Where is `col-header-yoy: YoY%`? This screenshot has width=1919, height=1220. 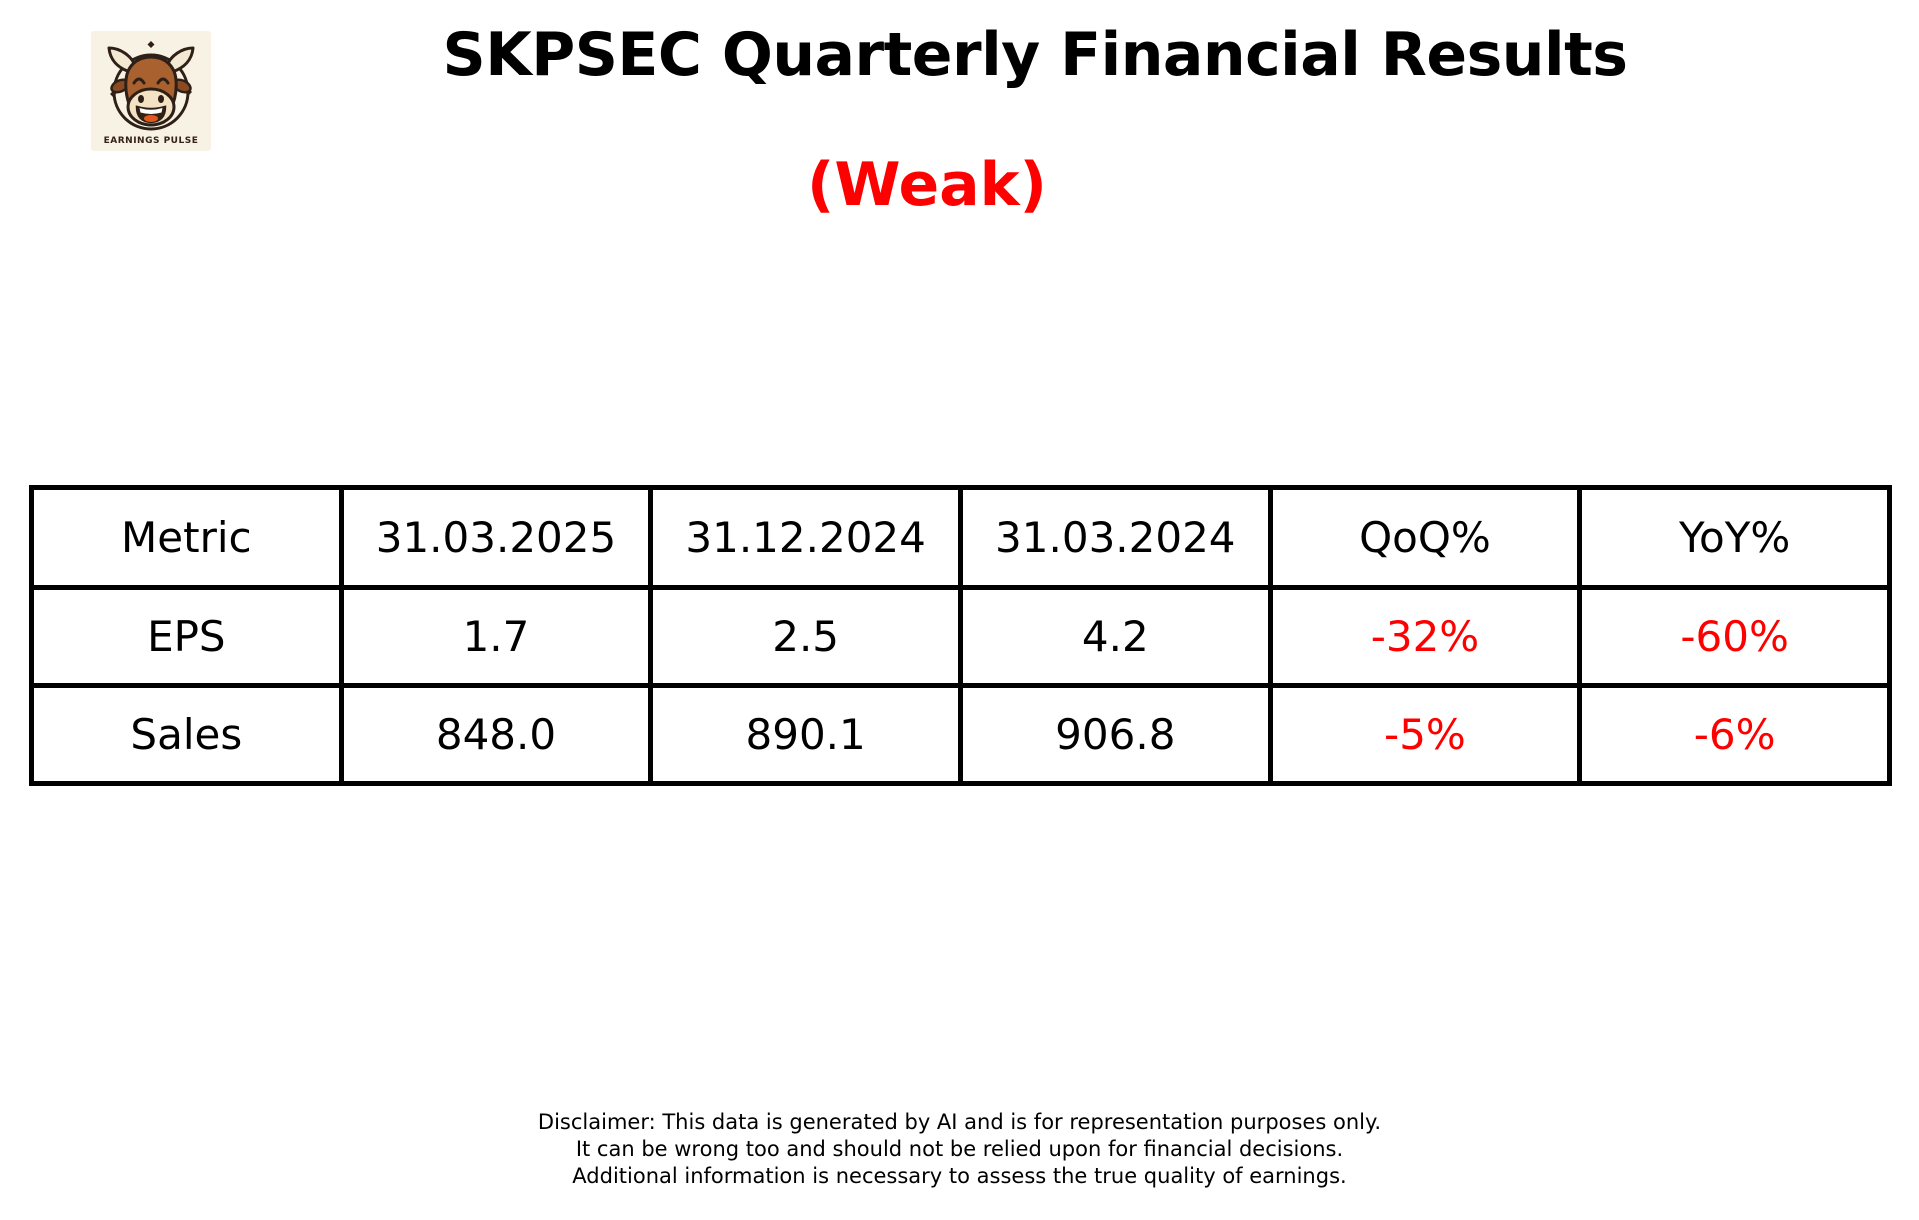 col-header-yoy: YoY% is located at coordinates (1734, 537).